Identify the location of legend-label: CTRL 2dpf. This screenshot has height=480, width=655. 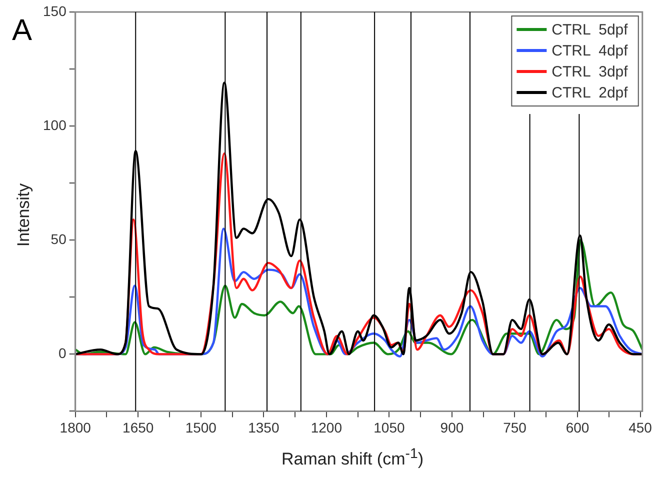
(590, 93).